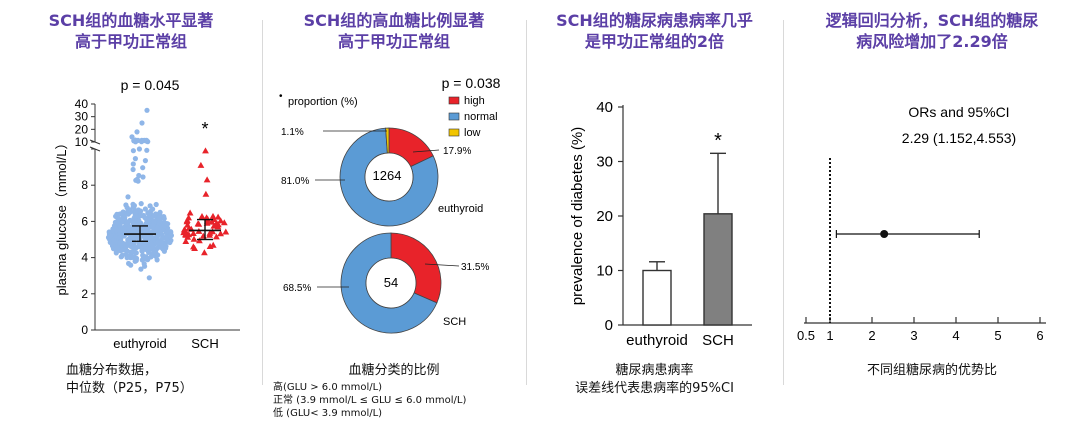  I want to click on y-tick-label: 10, so click(604, 271).